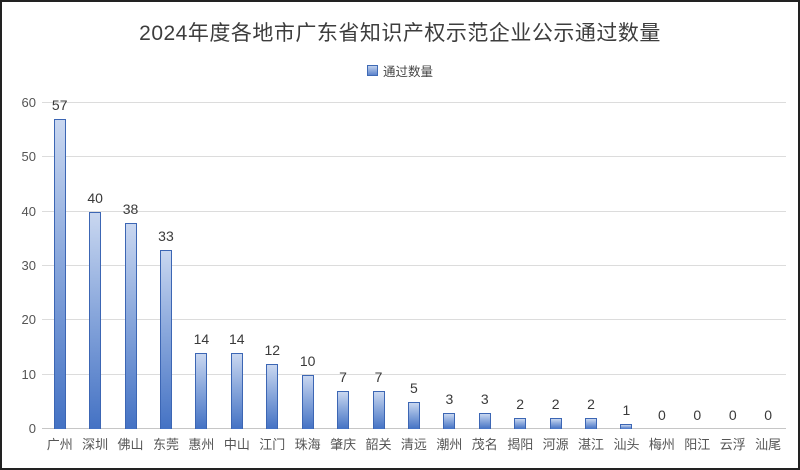 The image size is (800, 470). Describe the element at coordinates (59, 105) in the screenshot. I see `bar-value-label: 57` at that location.